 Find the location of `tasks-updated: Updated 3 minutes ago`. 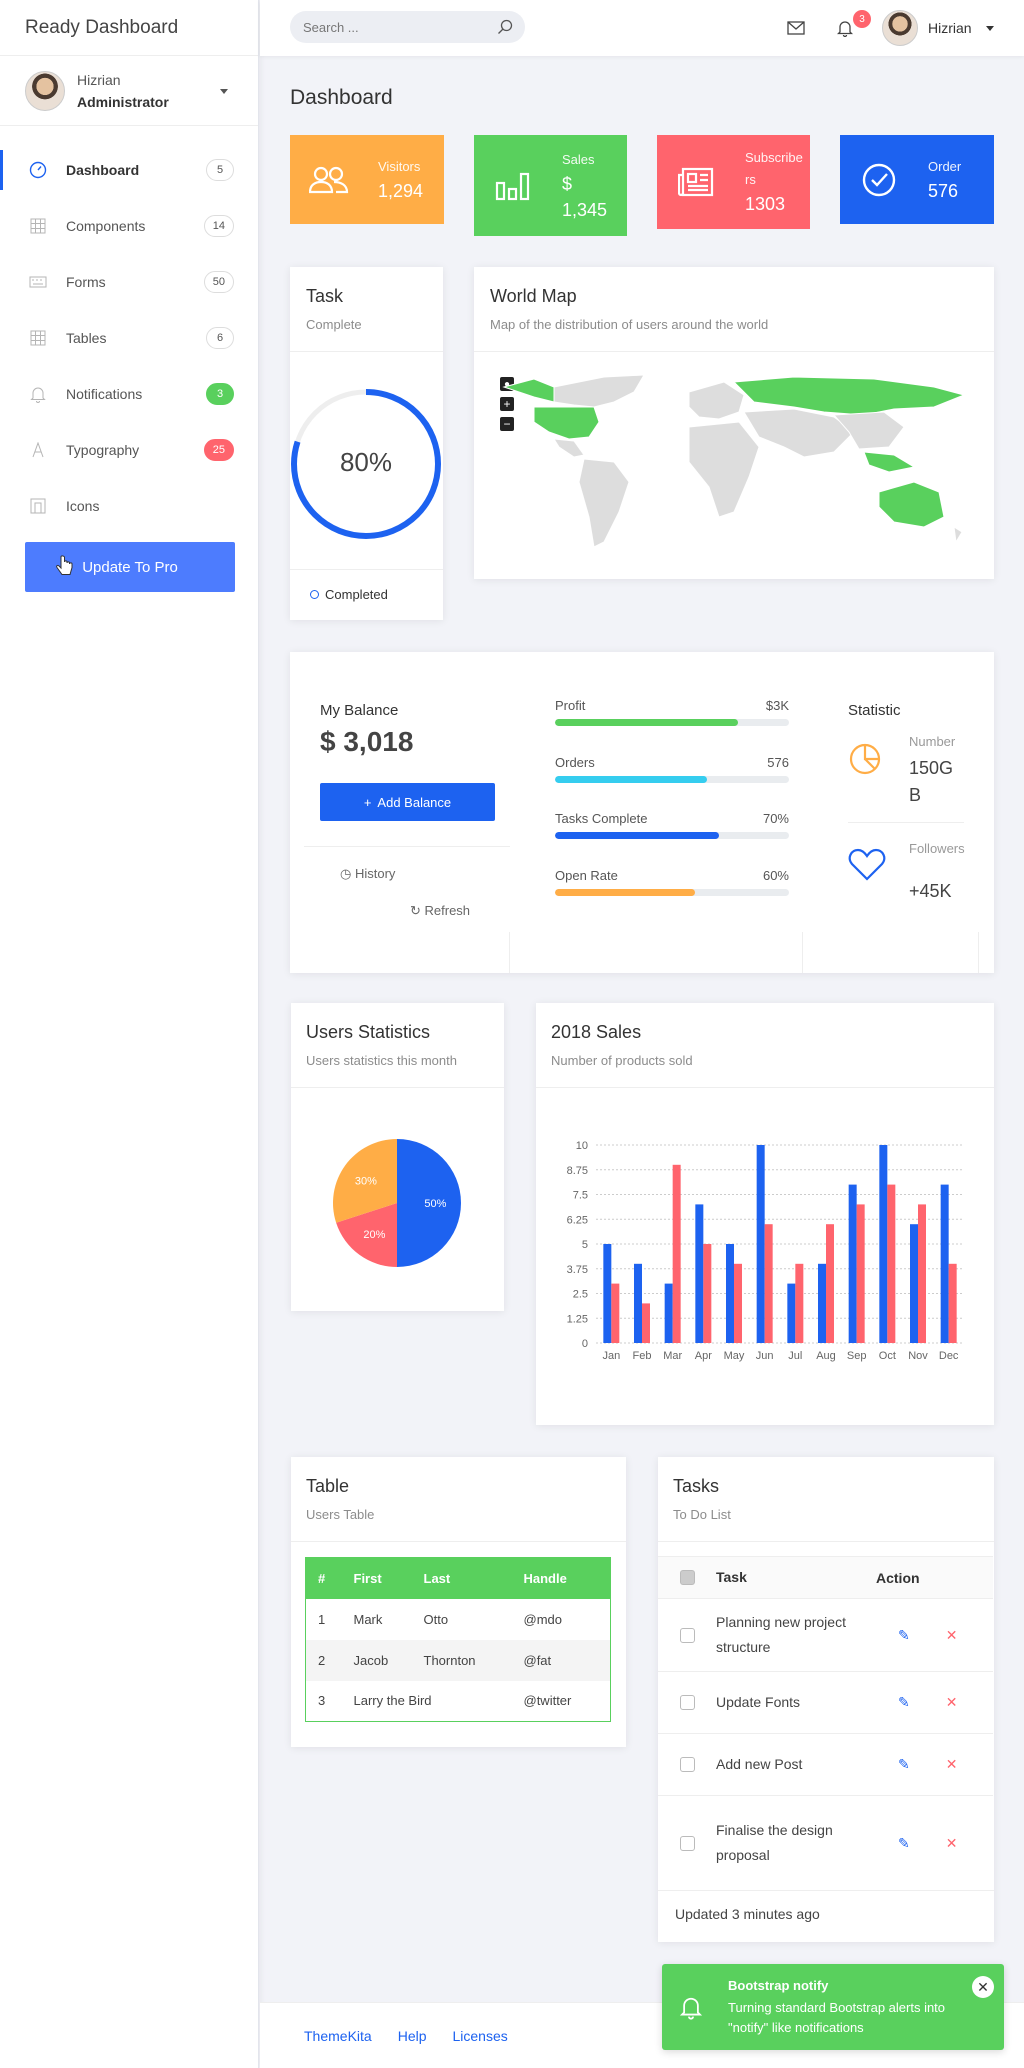

tasks-updated: Updated 3 minutes ago is located at coordinates (747, 1914).